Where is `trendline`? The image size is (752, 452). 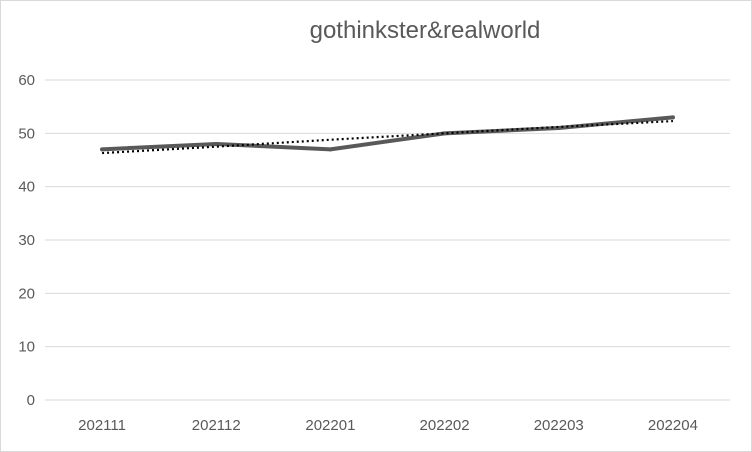
trendline is located at coordinates (387, 137).